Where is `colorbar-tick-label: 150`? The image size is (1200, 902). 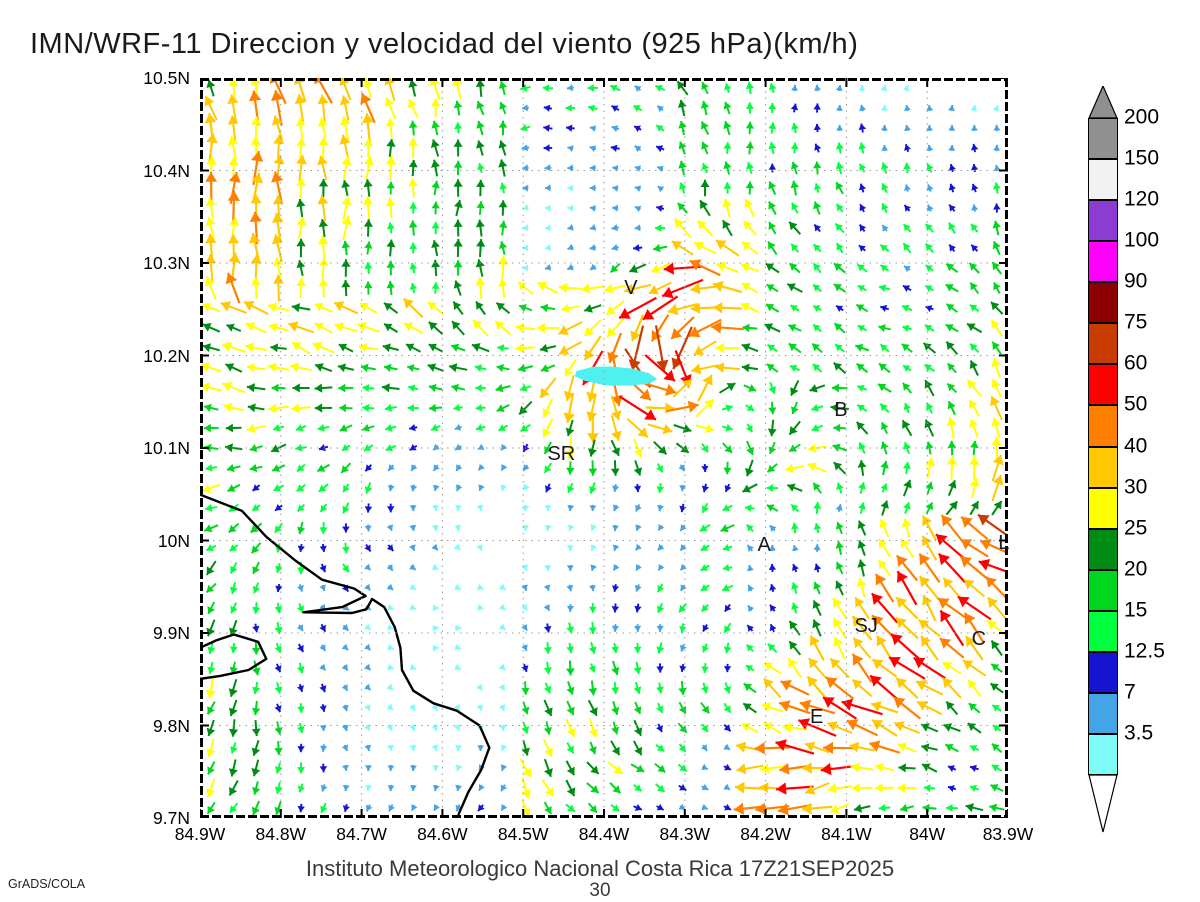
colorbar-tick-label: 150 is located at coordinates (1141, 159).